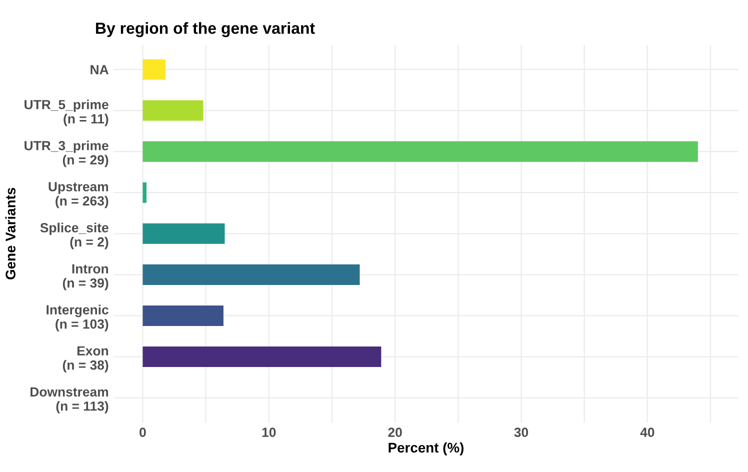 The width and height of the screenshot is (748, 472). I want to click on x-tick-label: 10, so click(269, 432).